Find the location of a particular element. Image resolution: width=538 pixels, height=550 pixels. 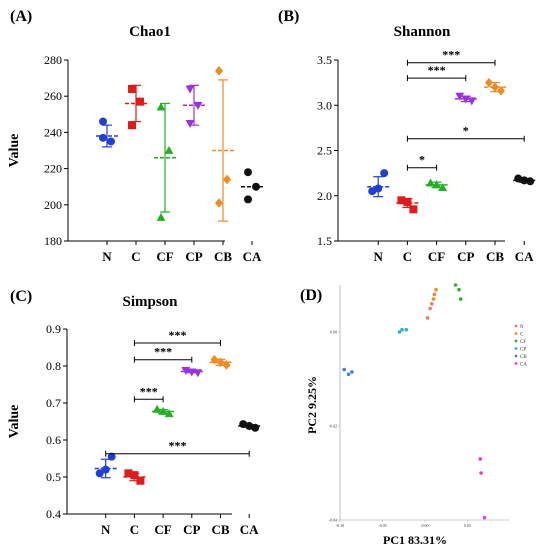

panel-title: Shannon is located at coordinates (422, 32).